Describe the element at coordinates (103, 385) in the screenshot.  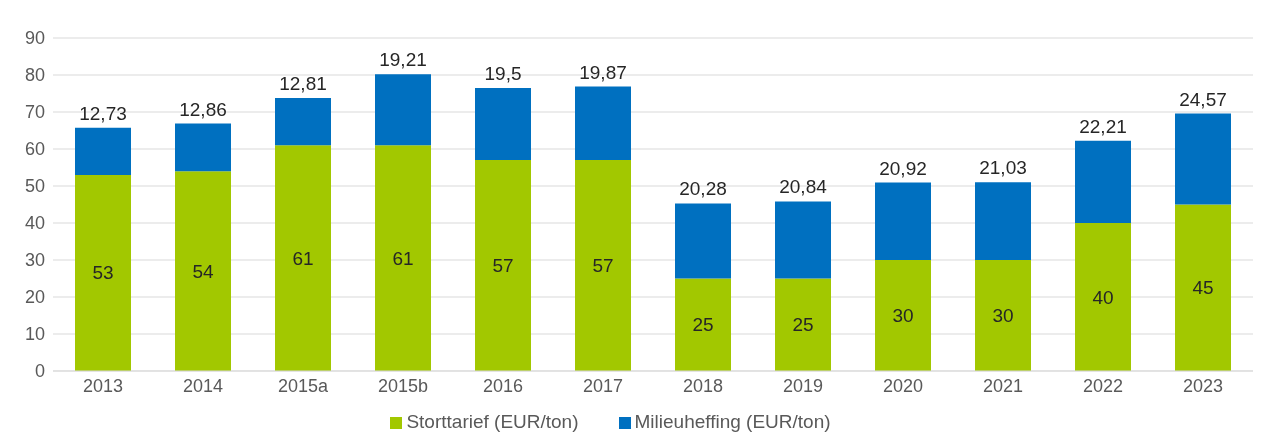
I see `x-tick-label: 2013` at that location.